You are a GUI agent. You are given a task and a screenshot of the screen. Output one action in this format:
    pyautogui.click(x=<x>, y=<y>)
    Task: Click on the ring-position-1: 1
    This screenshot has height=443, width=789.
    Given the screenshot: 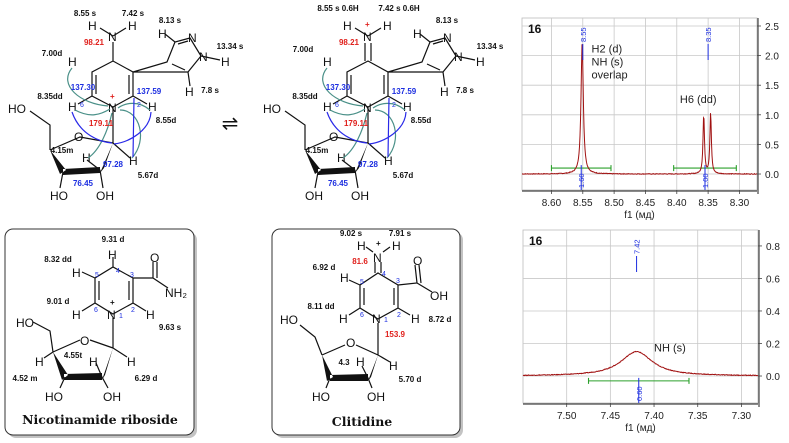 What is the action you would take?
    pyautogui.click(x=386, y=320)
    